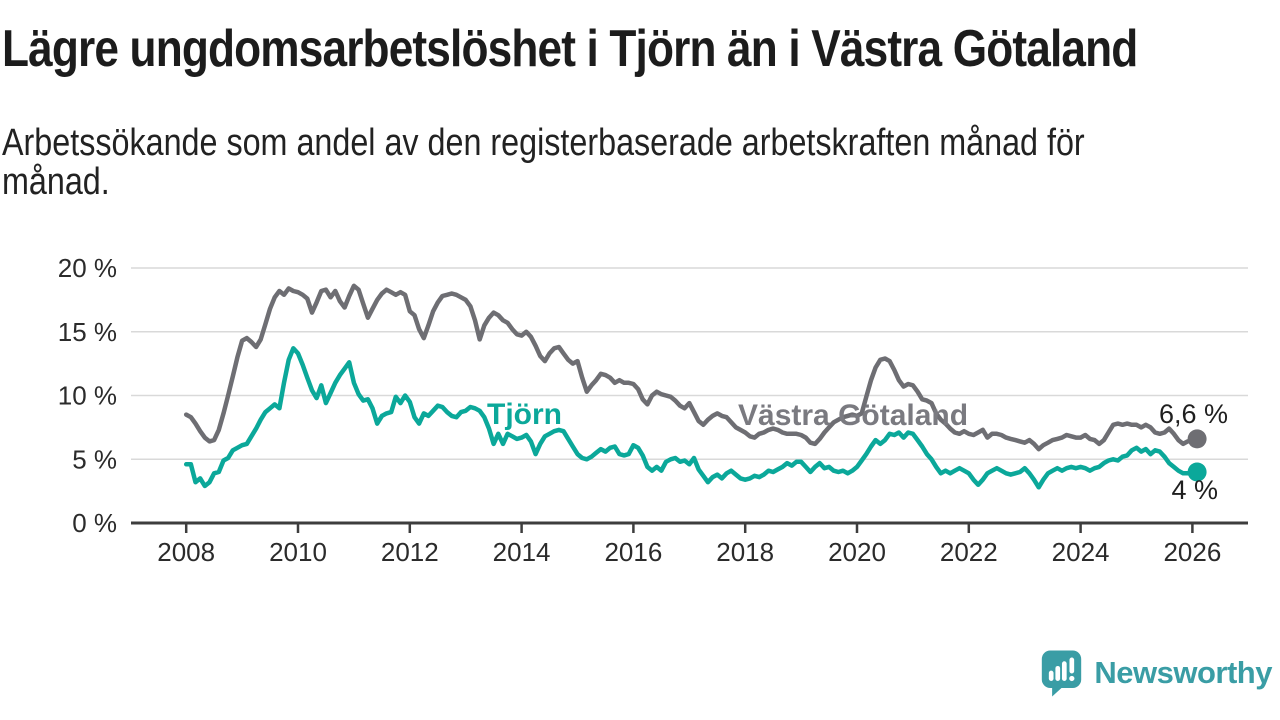 The width and height of the screenshot is (1280, 720). Describe the element at coordinates (1058, 673) in the screenshot. I see `logo-bar-medium` at that location.